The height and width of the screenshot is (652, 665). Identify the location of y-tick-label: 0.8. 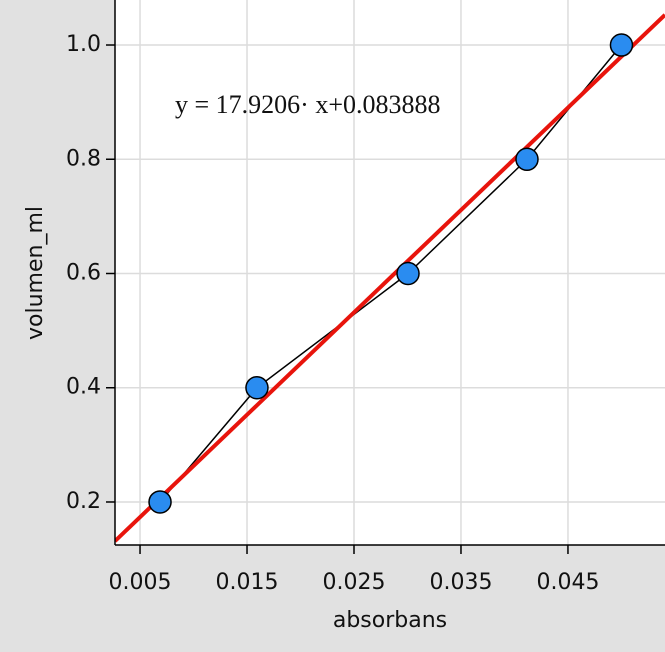
(83, 158).